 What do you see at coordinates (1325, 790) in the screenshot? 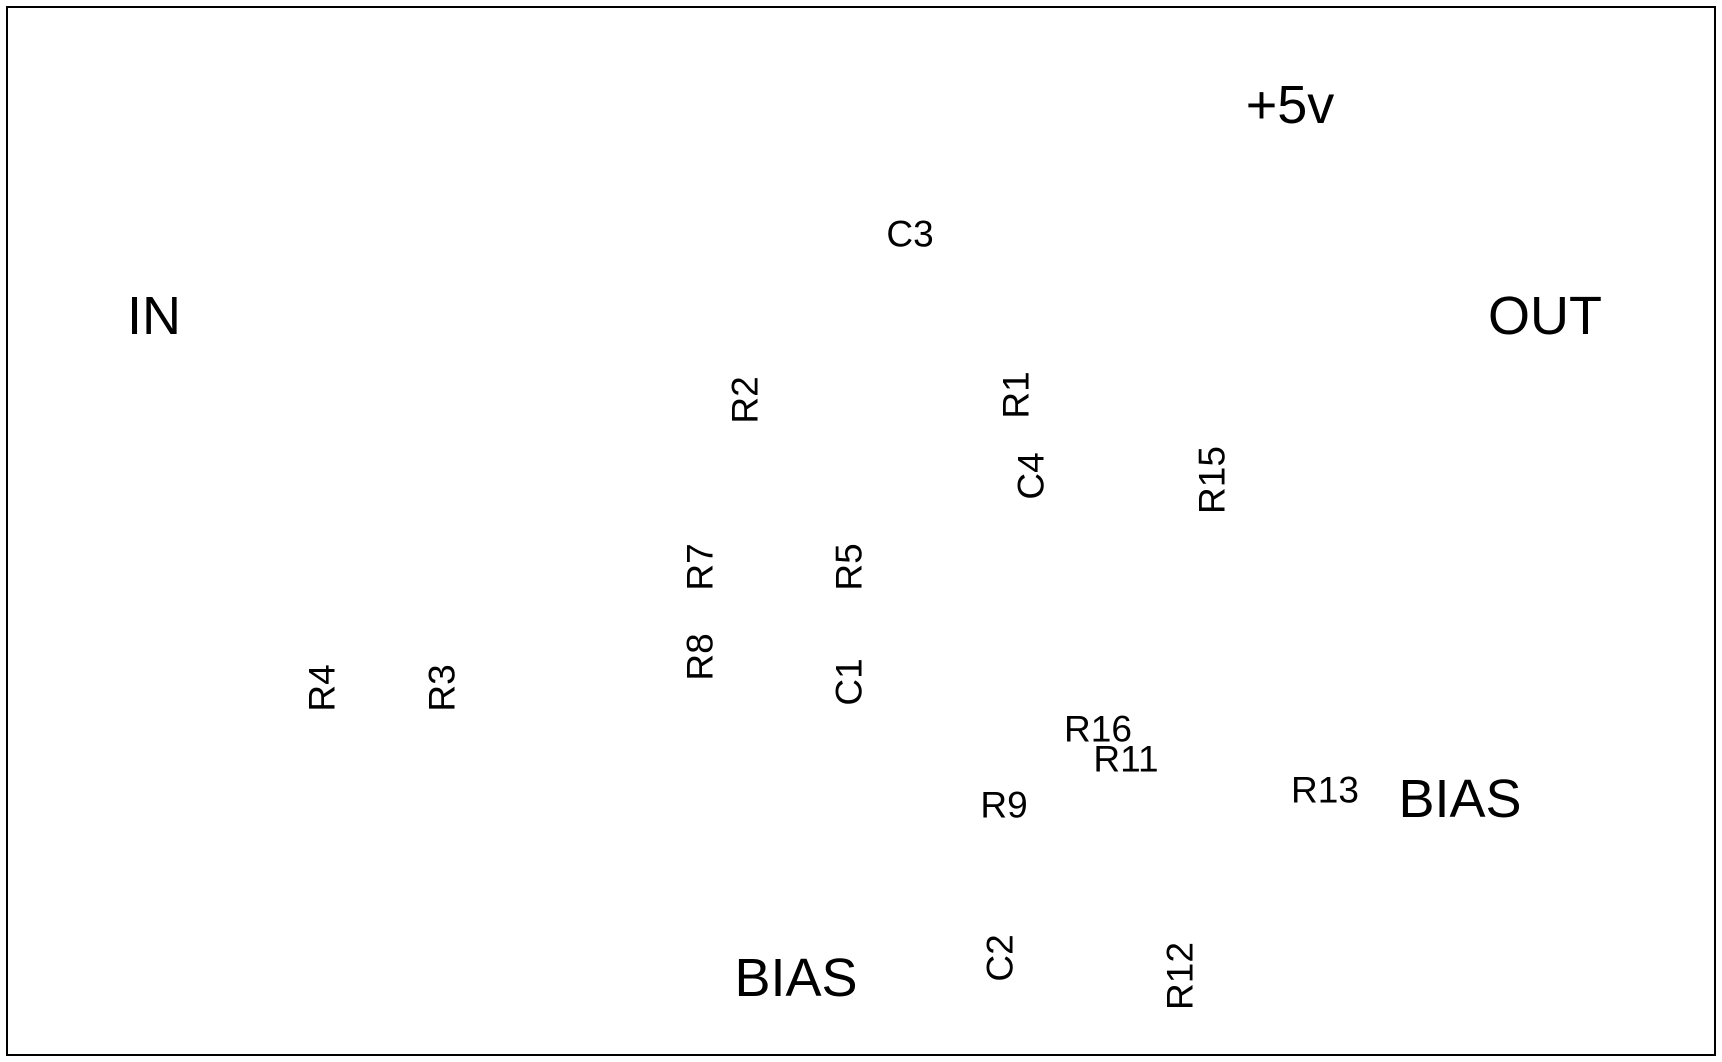
I see `designator-r13: R13` at bounding box center [1325, 790].